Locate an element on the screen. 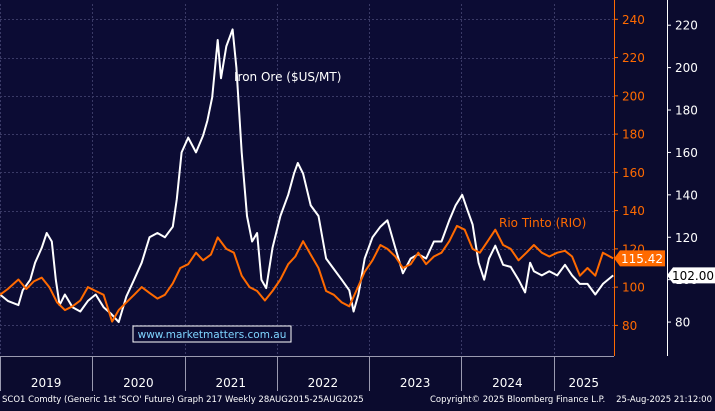  last-value-tags: 115.42 102.00 is located at coordinates (664, 267).